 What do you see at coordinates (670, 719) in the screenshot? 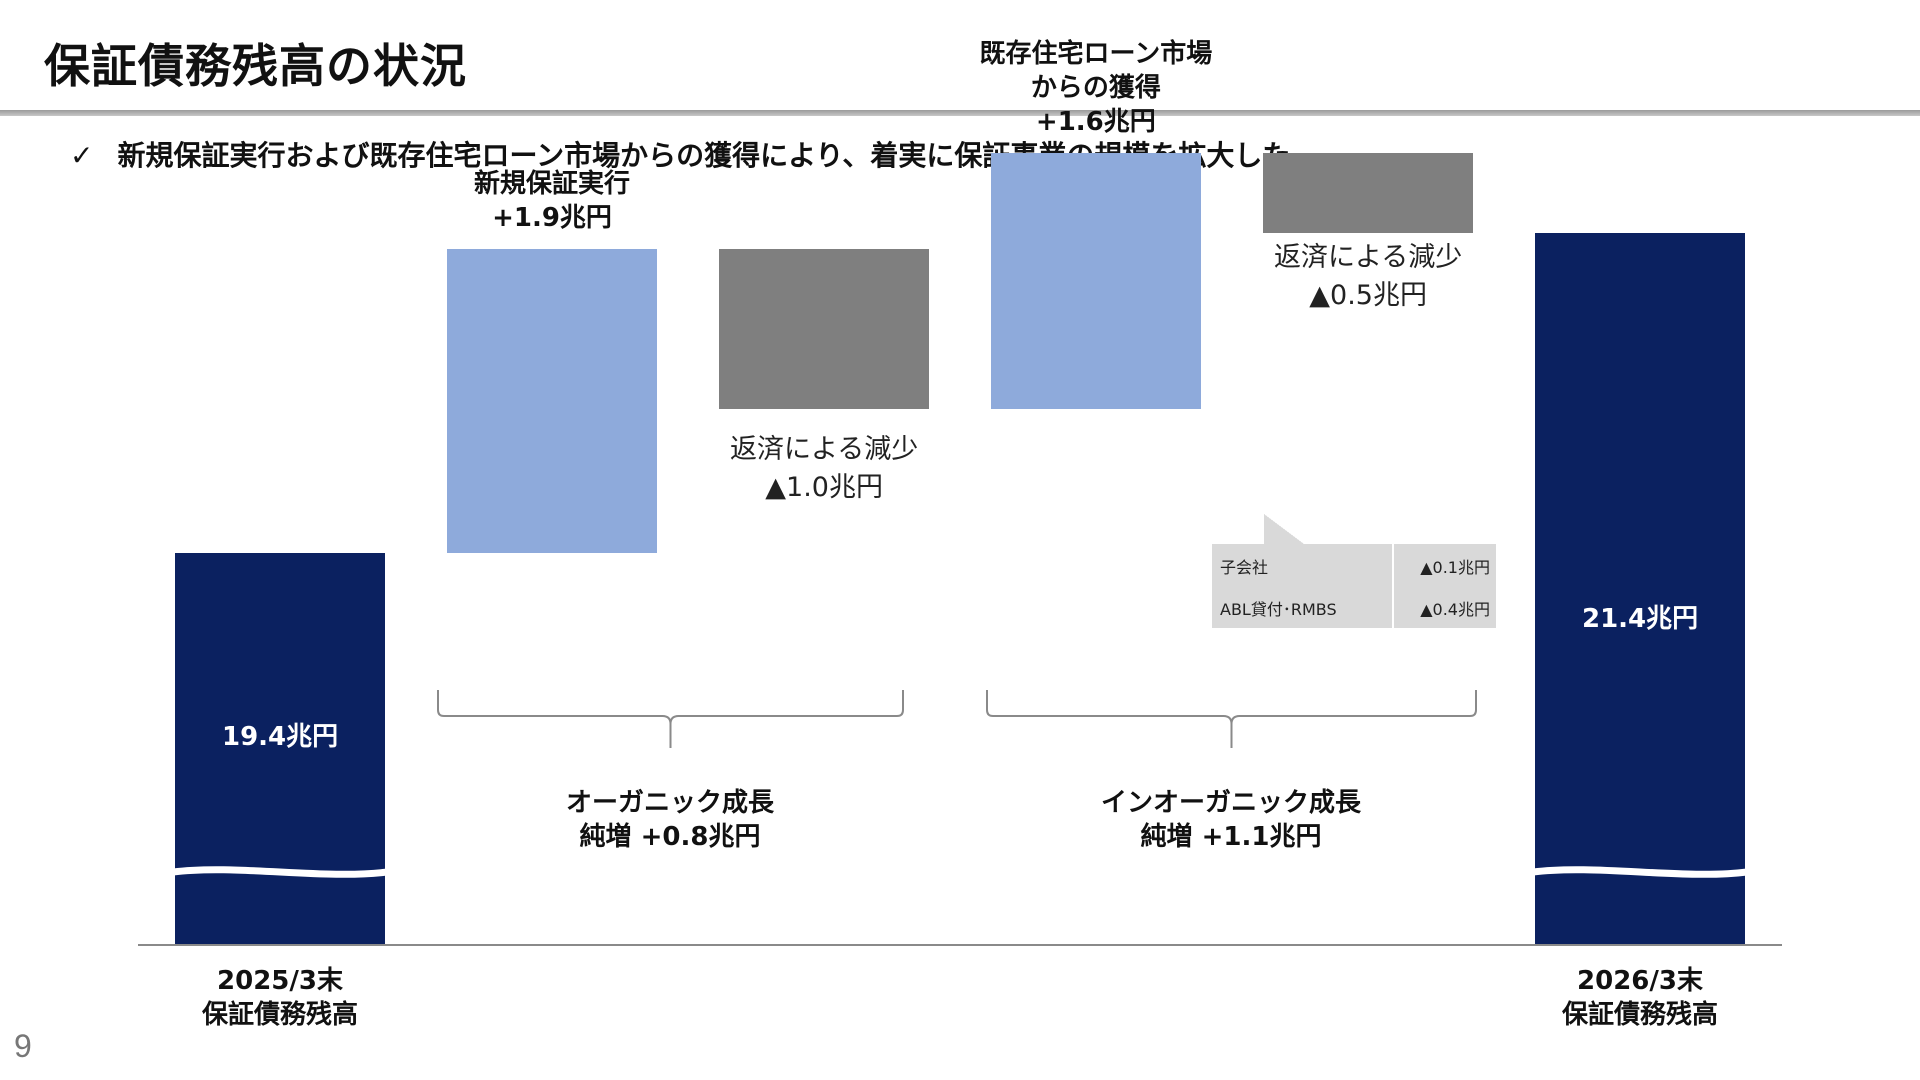
I see `brace-organic` at bounding box center [670, 719].